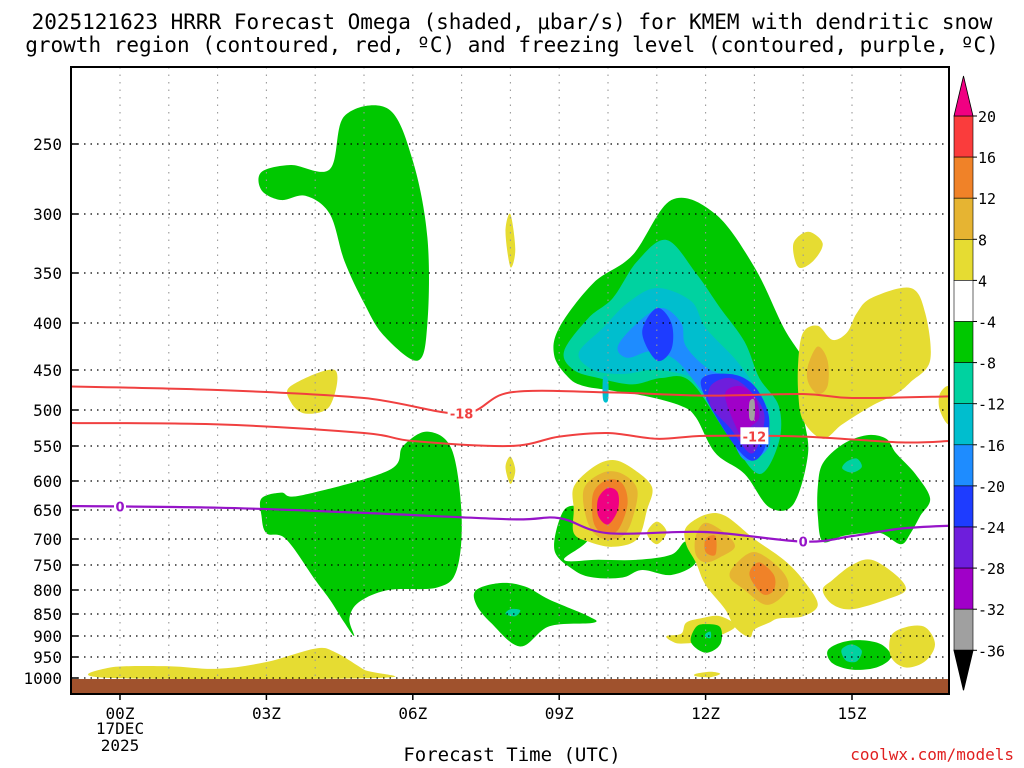 Image resolution: width=1024 pixels, height=768 pixels. Describe the element at coordinates (510, 686) in the screenshot. I see `ground-surface` at that location.